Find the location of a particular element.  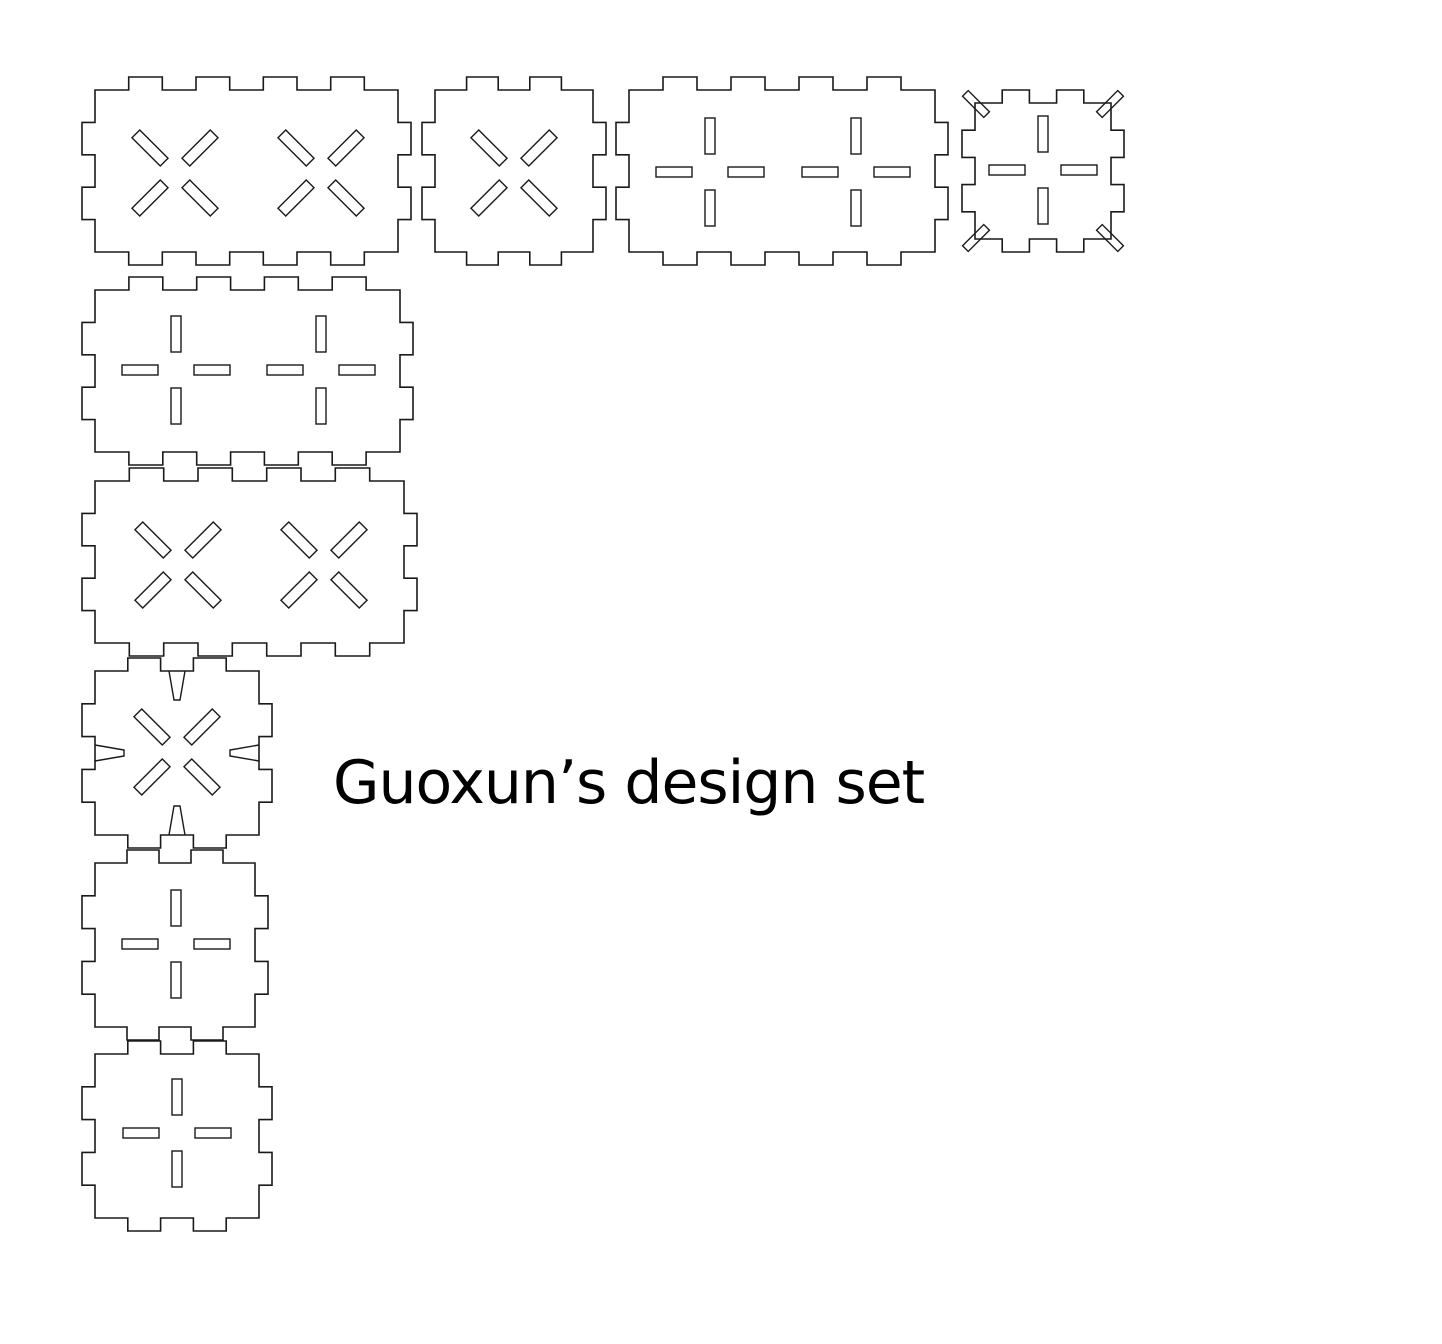

piece-panel-left-square-cross-a is located at coordinates (175, 945).